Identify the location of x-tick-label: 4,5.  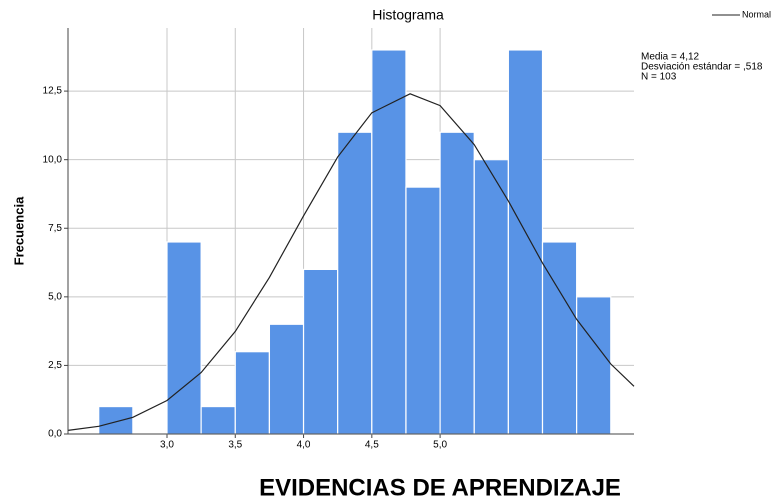
(372, 445).